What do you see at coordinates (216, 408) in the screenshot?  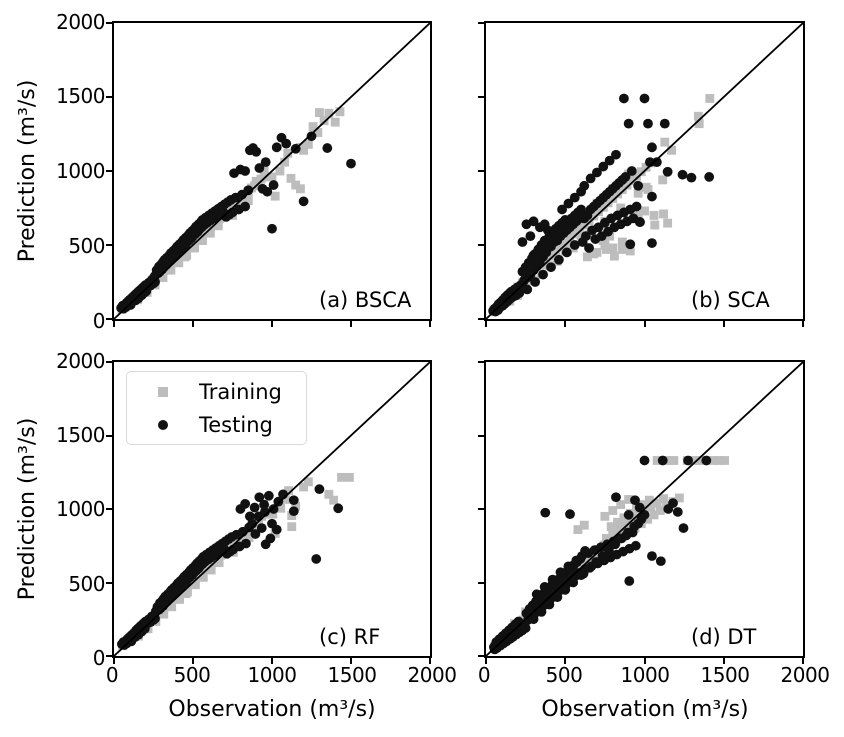 I see `legend-box: Training Testing` at bounding box center [216, 408].